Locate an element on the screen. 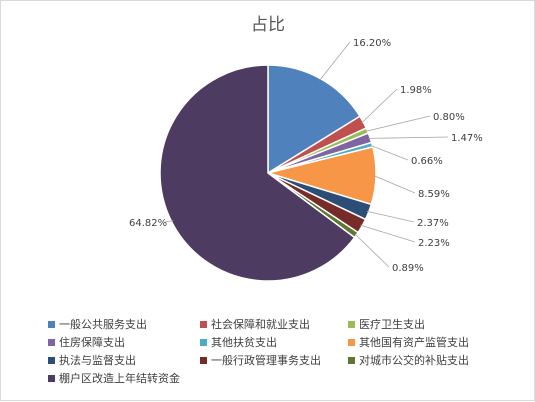 The image size is (535, 402). data-label: 1.98% is located at coordinates (416, 90).